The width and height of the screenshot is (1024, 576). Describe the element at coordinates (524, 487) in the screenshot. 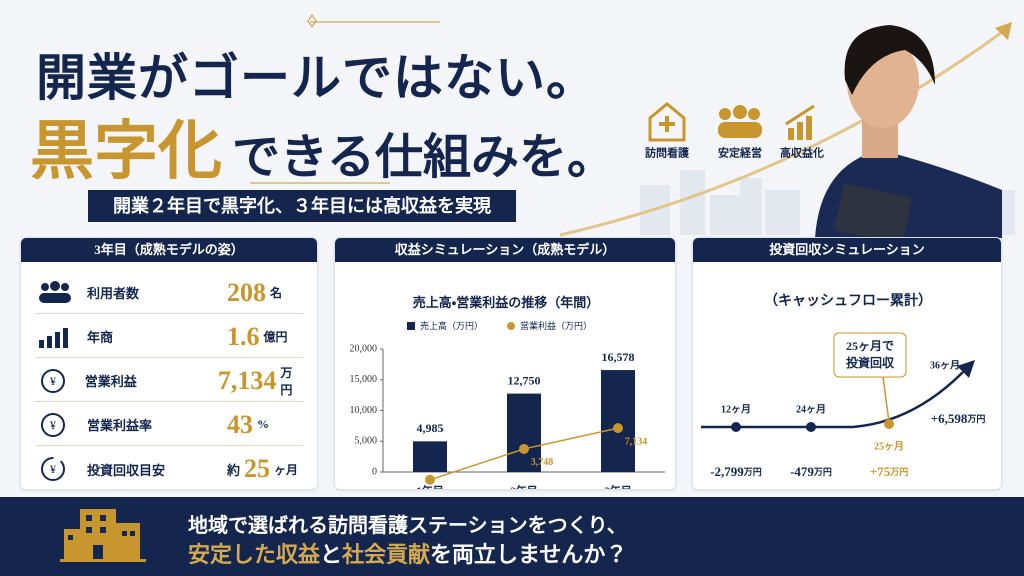

I see `x-tick-label: 2年目` at that location.